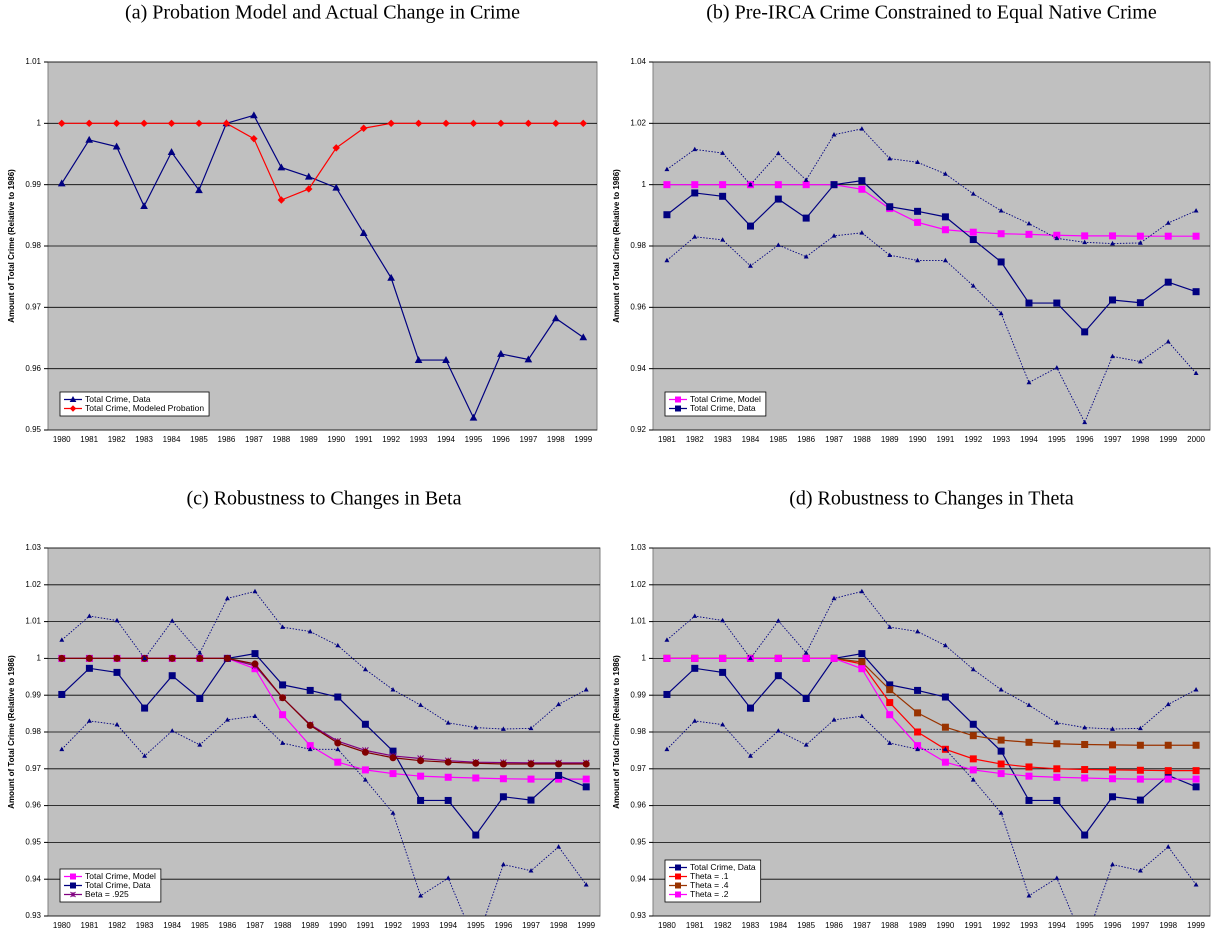  I want to click on x-tick-label: 1991, so click(973, 925).